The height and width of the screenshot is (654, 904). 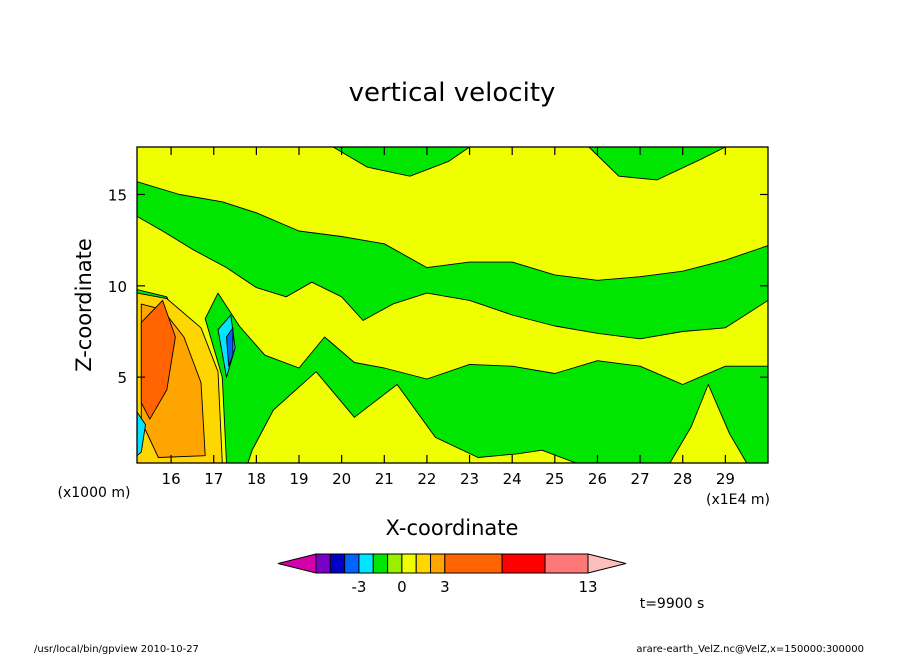 What do you see at coordinates (117, 195) in the screenshot?
I see `y-tick-label: 15` at bounding box center [117, 195].